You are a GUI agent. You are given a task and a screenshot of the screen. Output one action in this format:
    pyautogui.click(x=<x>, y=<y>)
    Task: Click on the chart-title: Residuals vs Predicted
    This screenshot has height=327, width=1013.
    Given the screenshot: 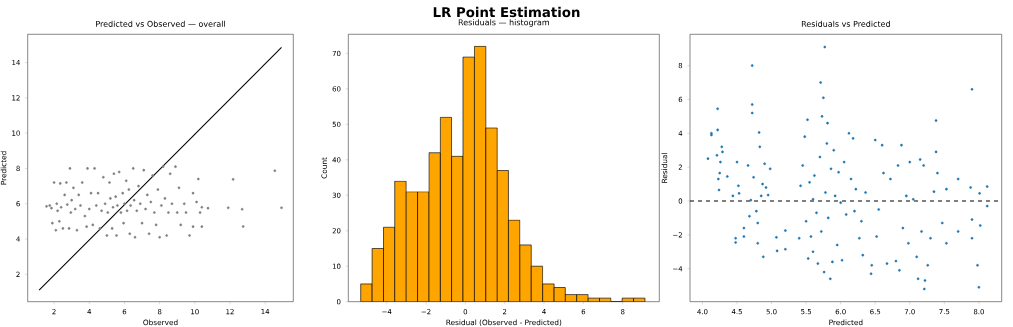 What is the action you would take?
    pyautogui.click(x=845, y=23)
    